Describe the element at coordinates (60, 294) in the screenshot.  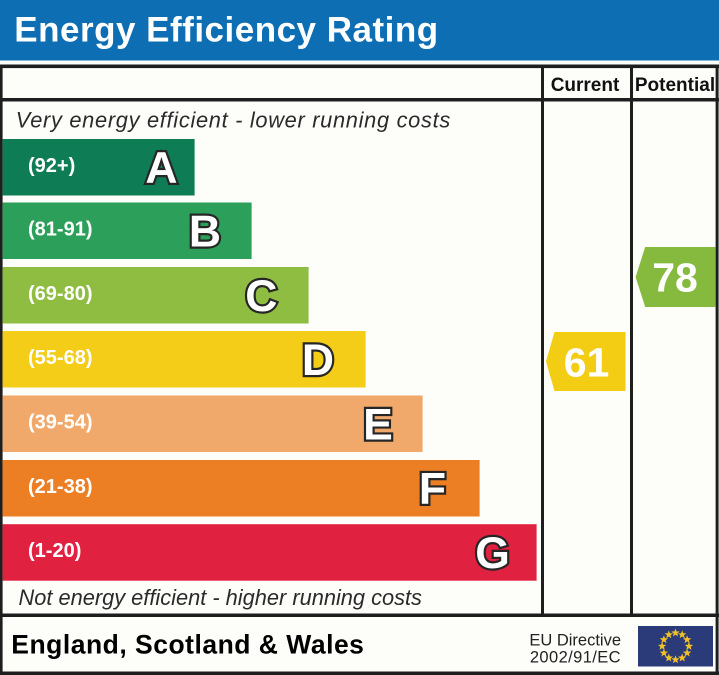
I see `svg-text: (69-80)` at that location.